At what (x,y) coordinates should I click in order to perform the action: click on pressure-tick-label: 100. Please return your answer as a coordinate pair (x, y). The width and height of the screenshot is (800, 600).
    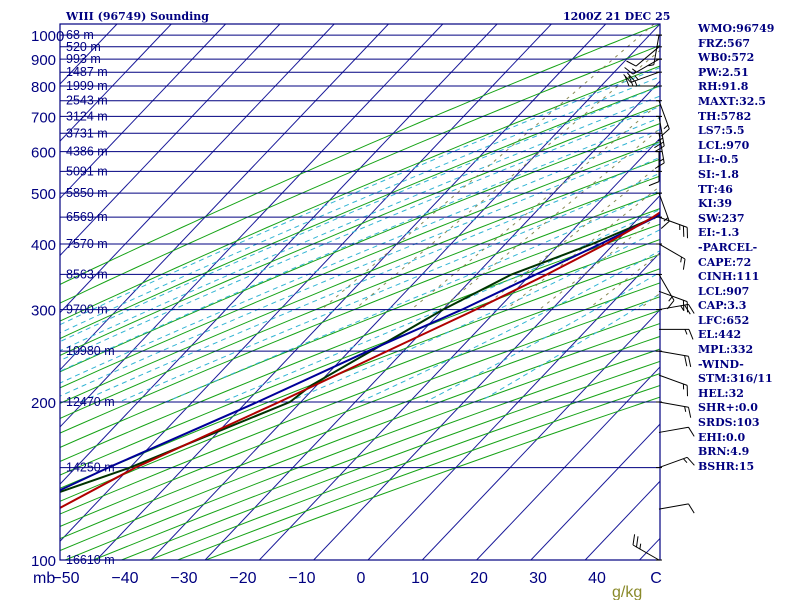
    Looking at the image, I should click on (43, 561).